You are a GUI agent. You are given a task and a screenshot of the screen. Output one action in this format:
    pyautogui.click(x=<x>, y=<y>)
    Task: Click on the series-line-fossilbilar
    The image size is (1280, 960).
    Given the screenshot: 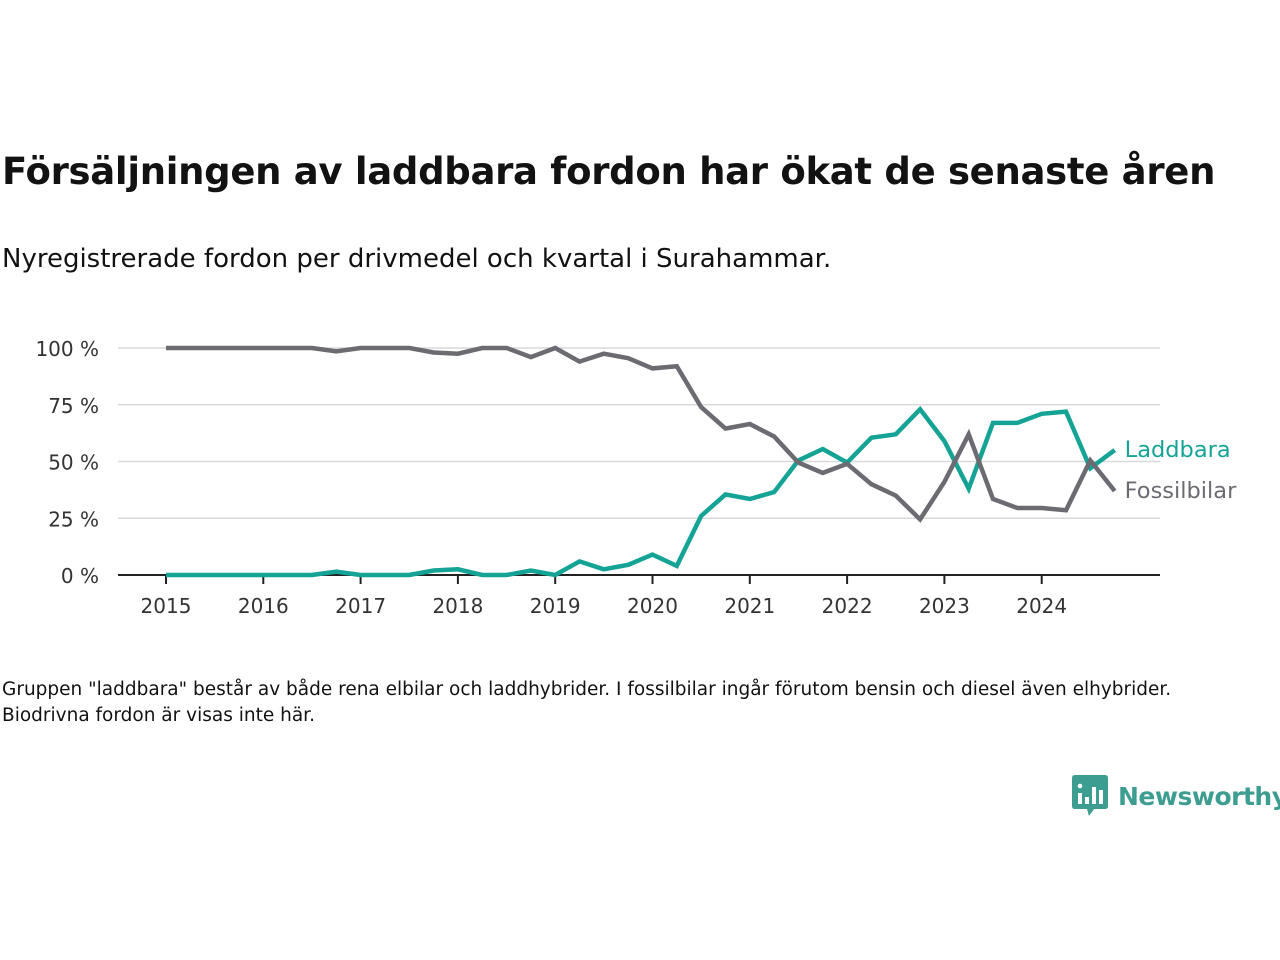 What is the action you would take?
    pyautogui.click(x=641, y=434)
    